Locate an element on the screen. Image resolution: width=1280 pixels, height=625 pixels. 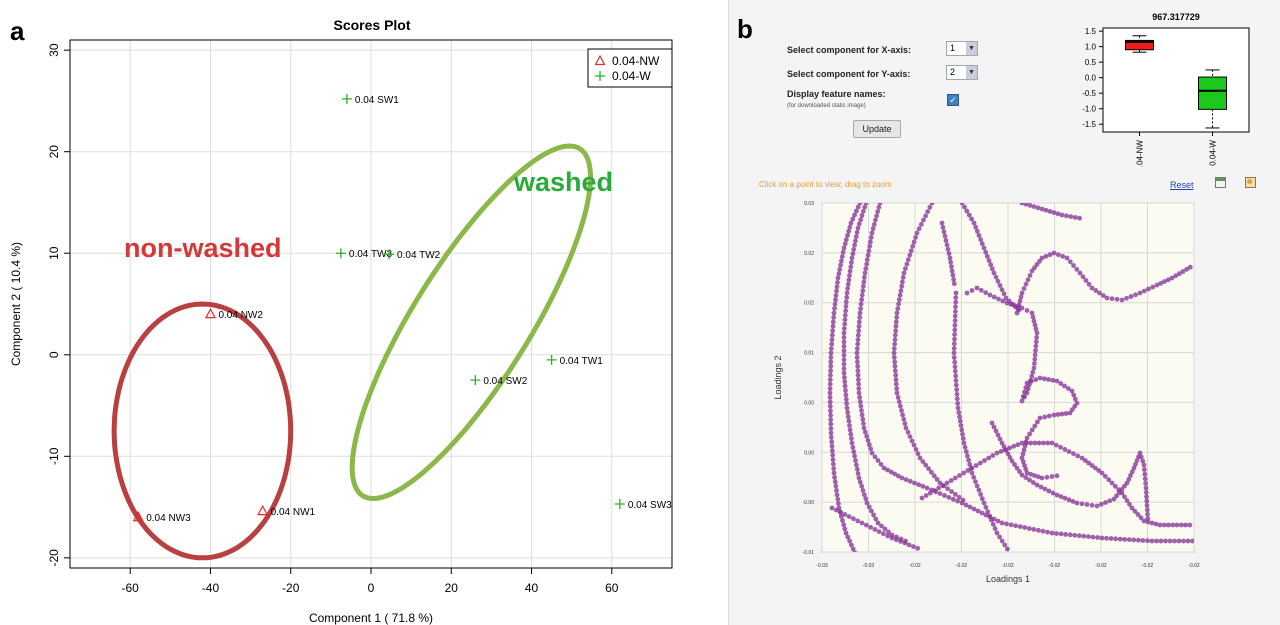
x-axis-label: Component 1 ( 71.8 %) is located at coordinates (371, 618).